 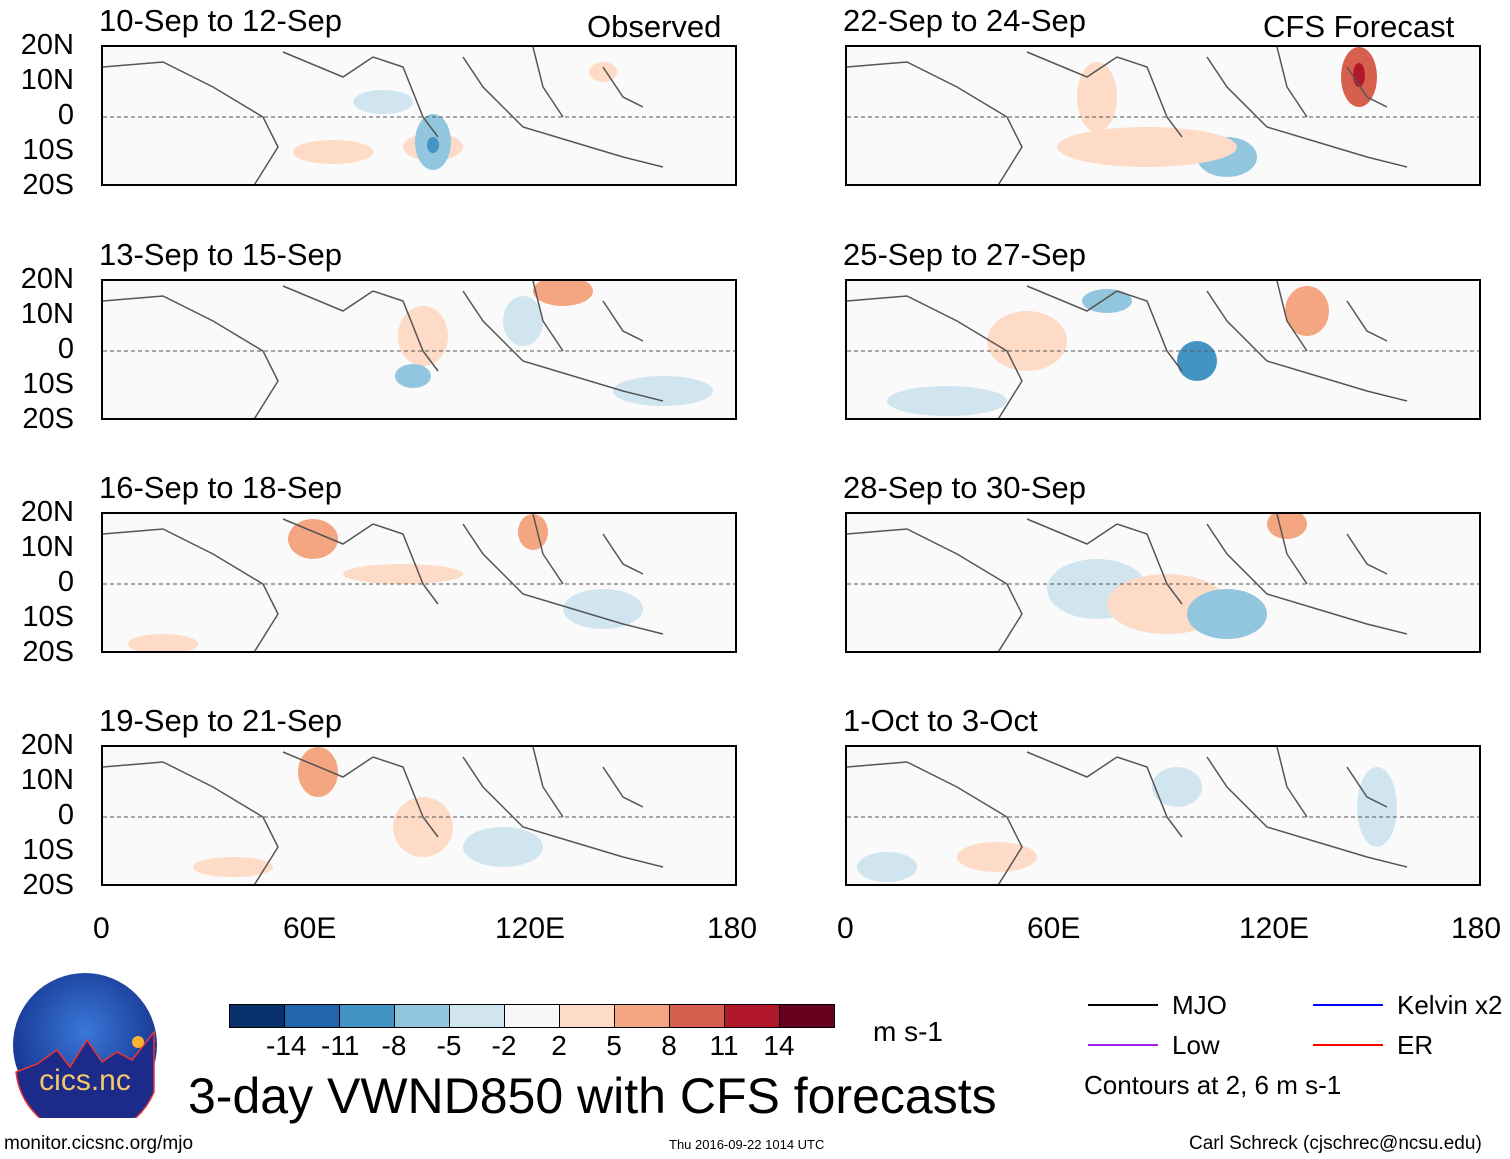 I want to click on colorbar-tick-label: -14, so click(x=286, y=1045).